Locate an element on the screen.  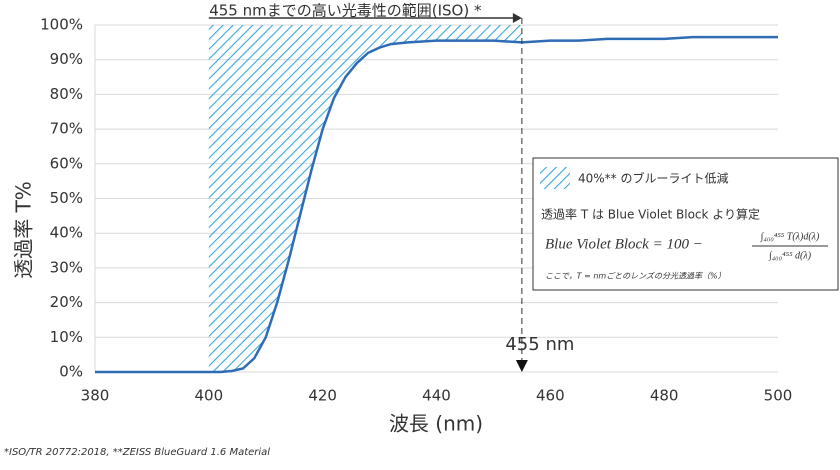
info-text: 透過率 T は Blue Violet Block より算定 is located at coordinates (650, 214).